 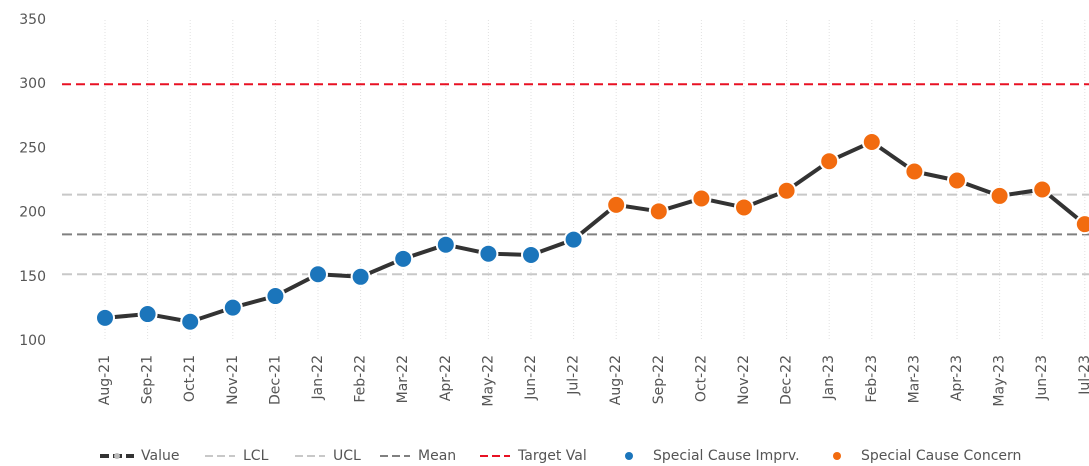 I want to click on x-tick-label: Mar-22, so click(x=403, y=379).